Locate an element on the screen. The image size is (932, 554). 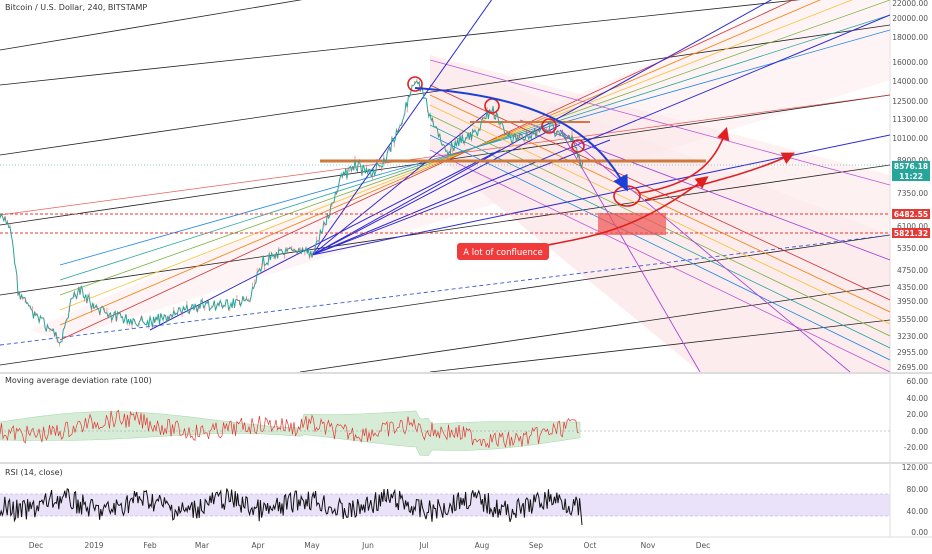
time-tick-label: Jul is located at coordinates (423, 545).